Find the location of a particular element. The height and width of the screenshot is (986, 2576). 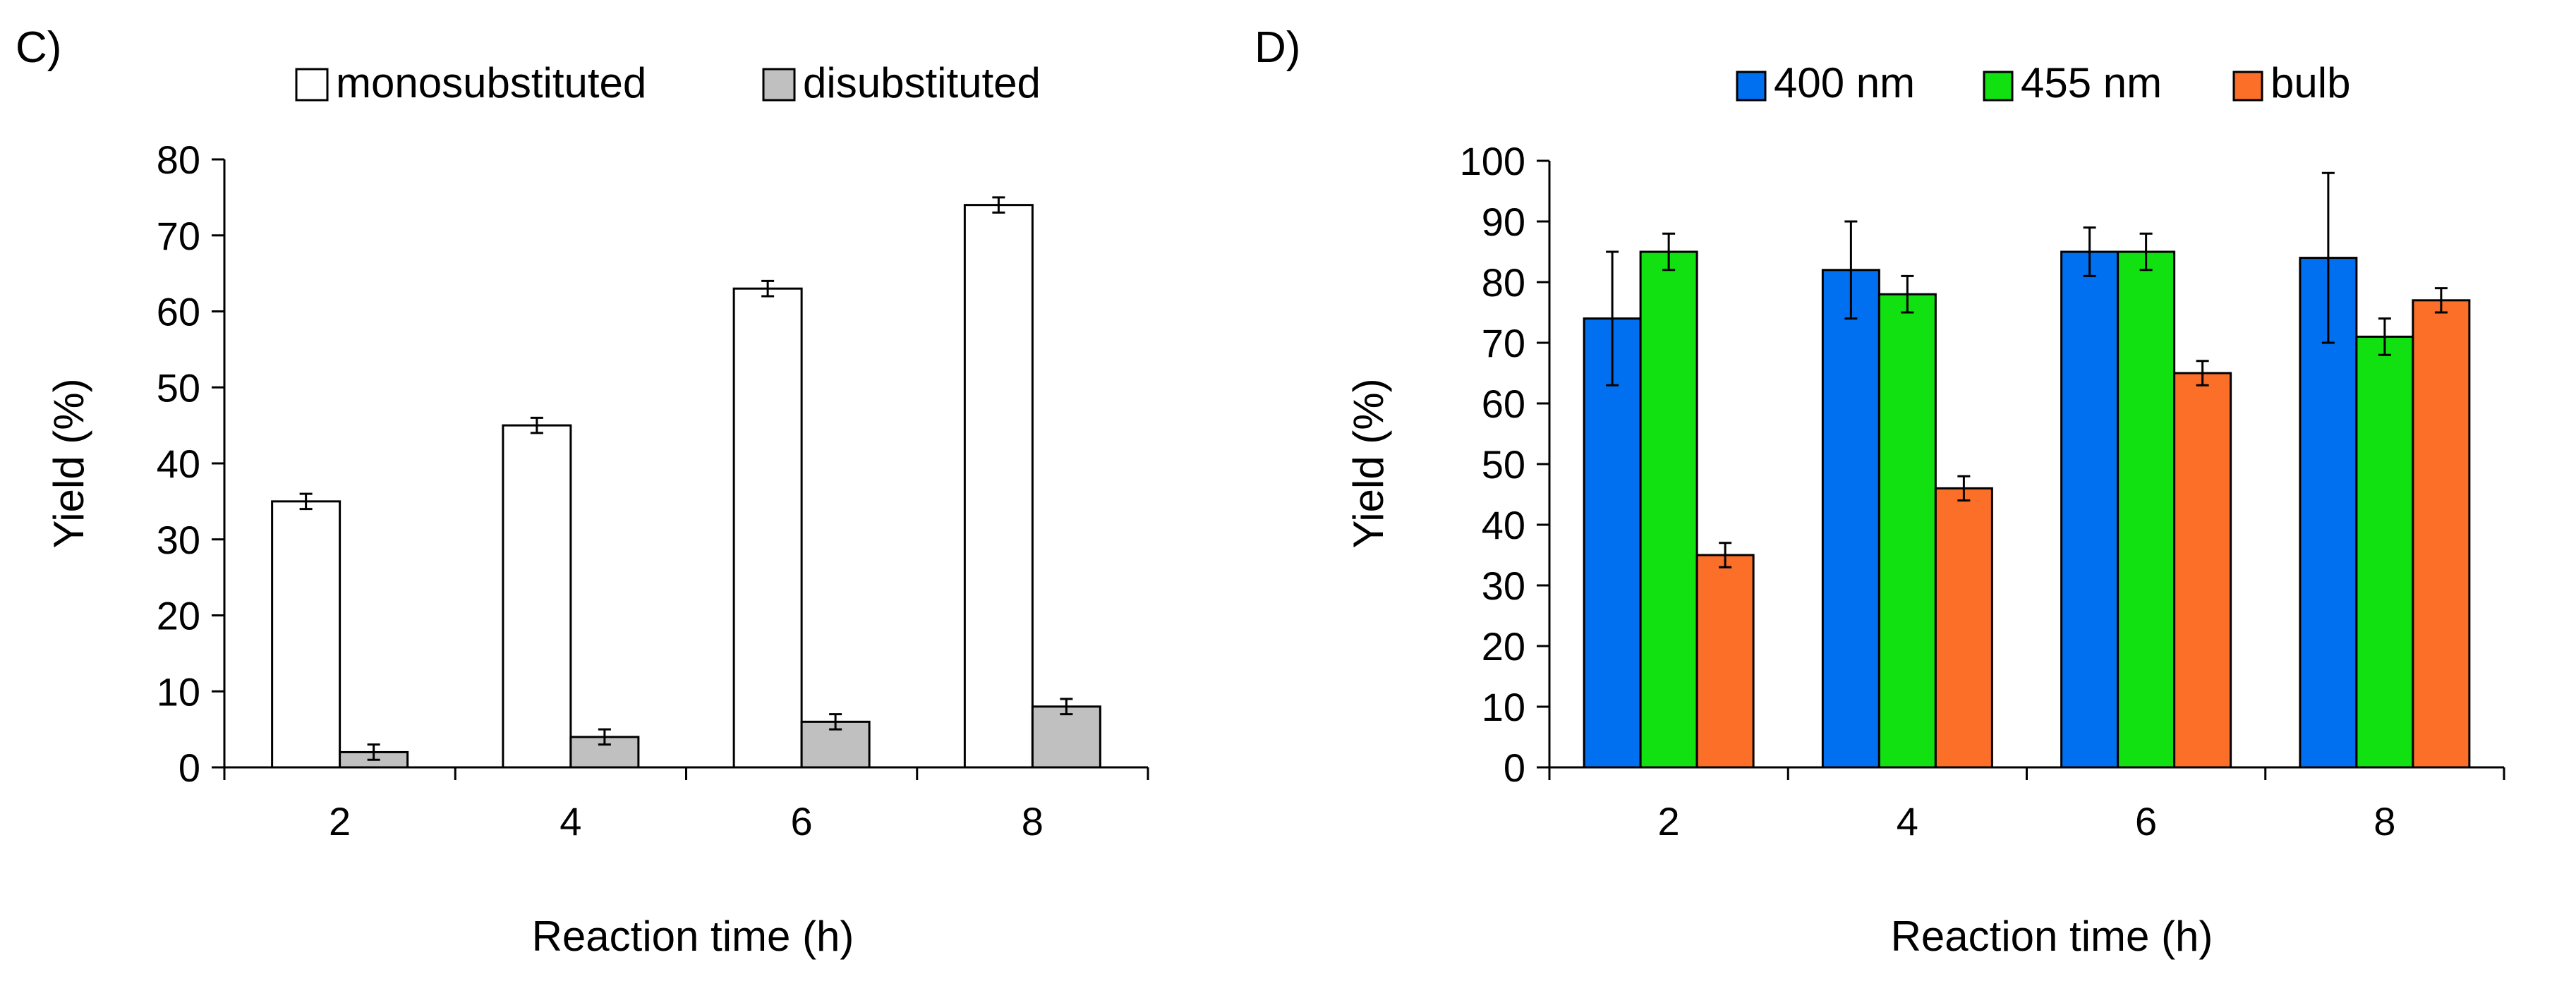

y-tick-label: 90 is located at coordinates (1504, 222).